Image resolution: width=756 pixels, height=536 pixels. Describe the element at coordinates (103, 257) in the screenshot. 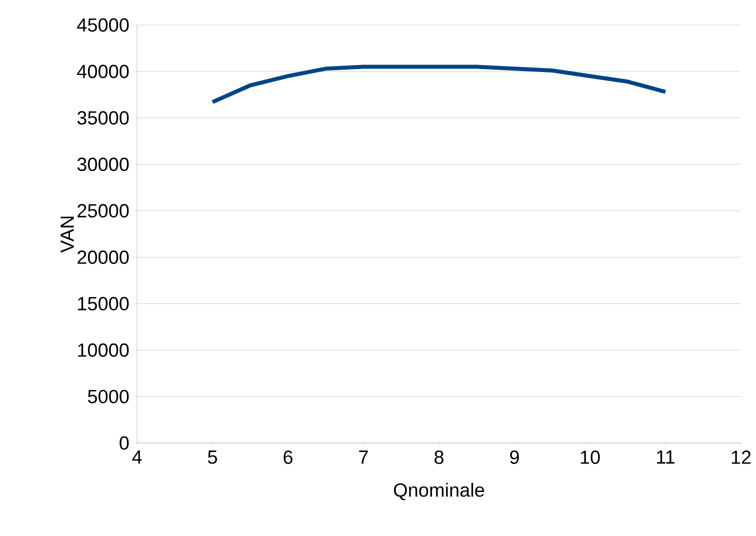

I see `y-tick-label: 20000` at that location.